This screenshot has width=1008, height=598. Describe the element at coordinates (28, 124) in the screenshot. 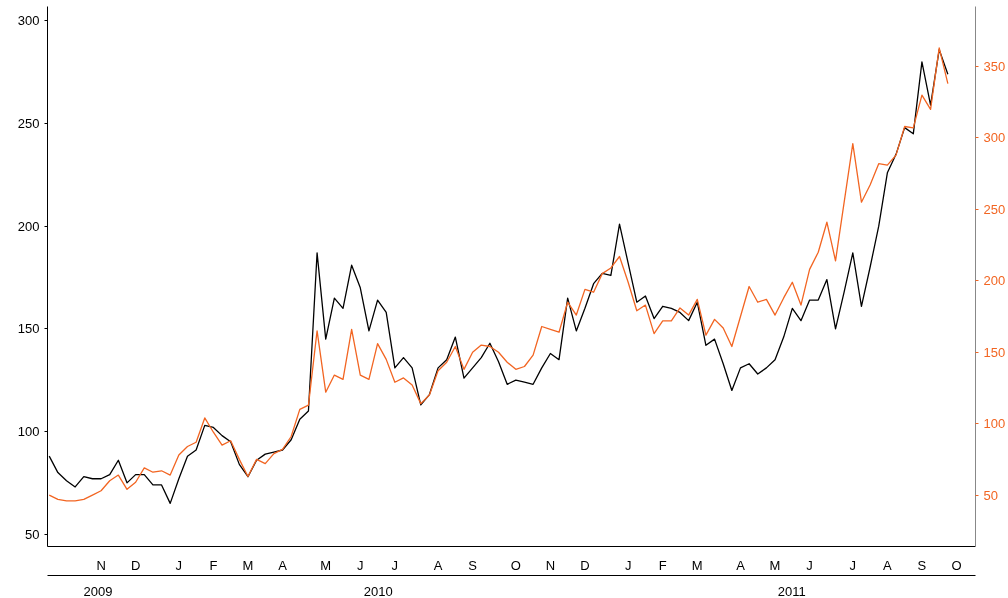

I see `y-tick-label: 250` at that location.